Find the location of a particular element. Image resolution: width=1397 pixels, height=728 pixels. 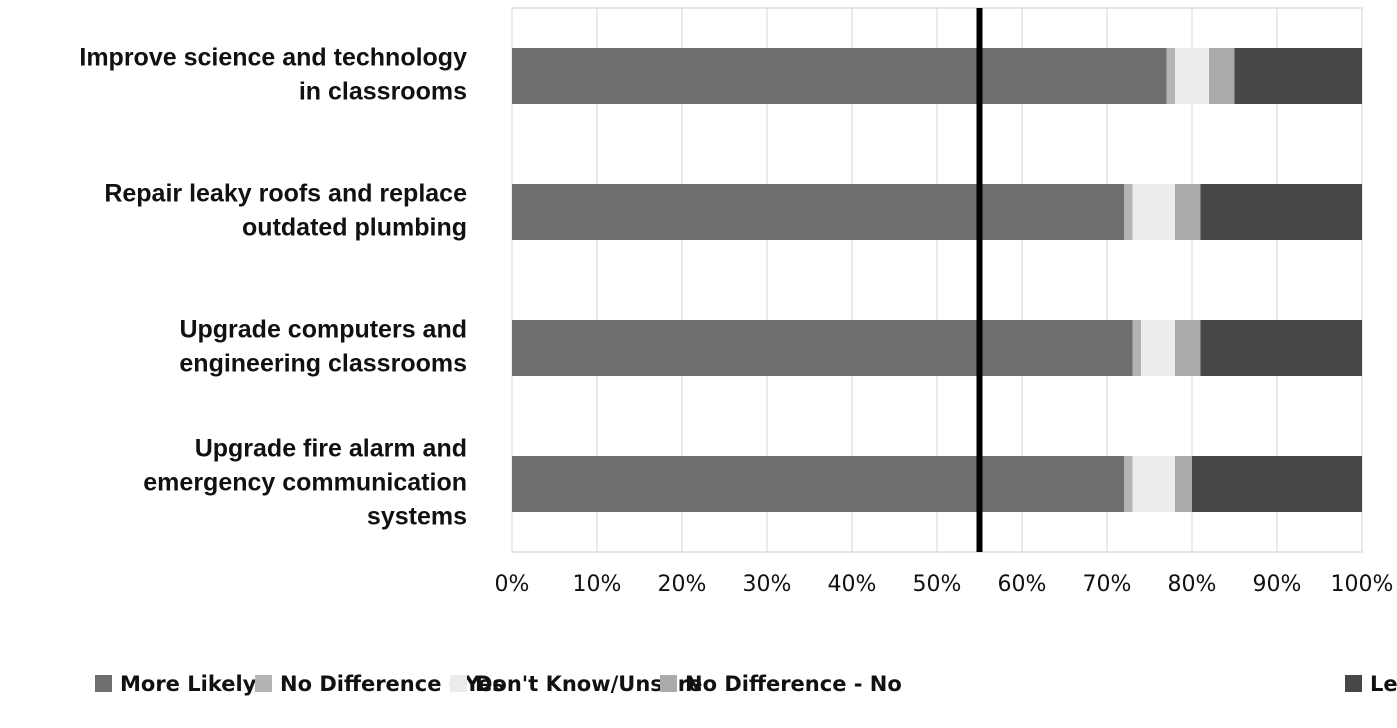

x-tick-label: 10% is located at coordinates (597, 584).